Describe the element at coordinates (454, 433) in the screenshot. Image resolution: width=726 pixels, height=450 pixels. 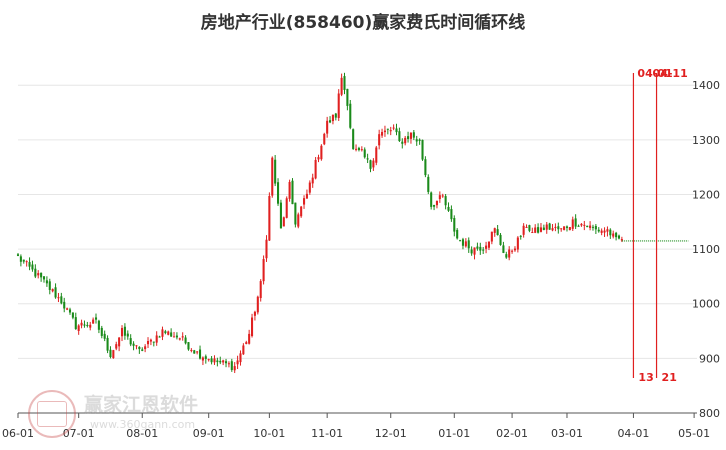
I see `x-tick-label: 01-01` at that location.